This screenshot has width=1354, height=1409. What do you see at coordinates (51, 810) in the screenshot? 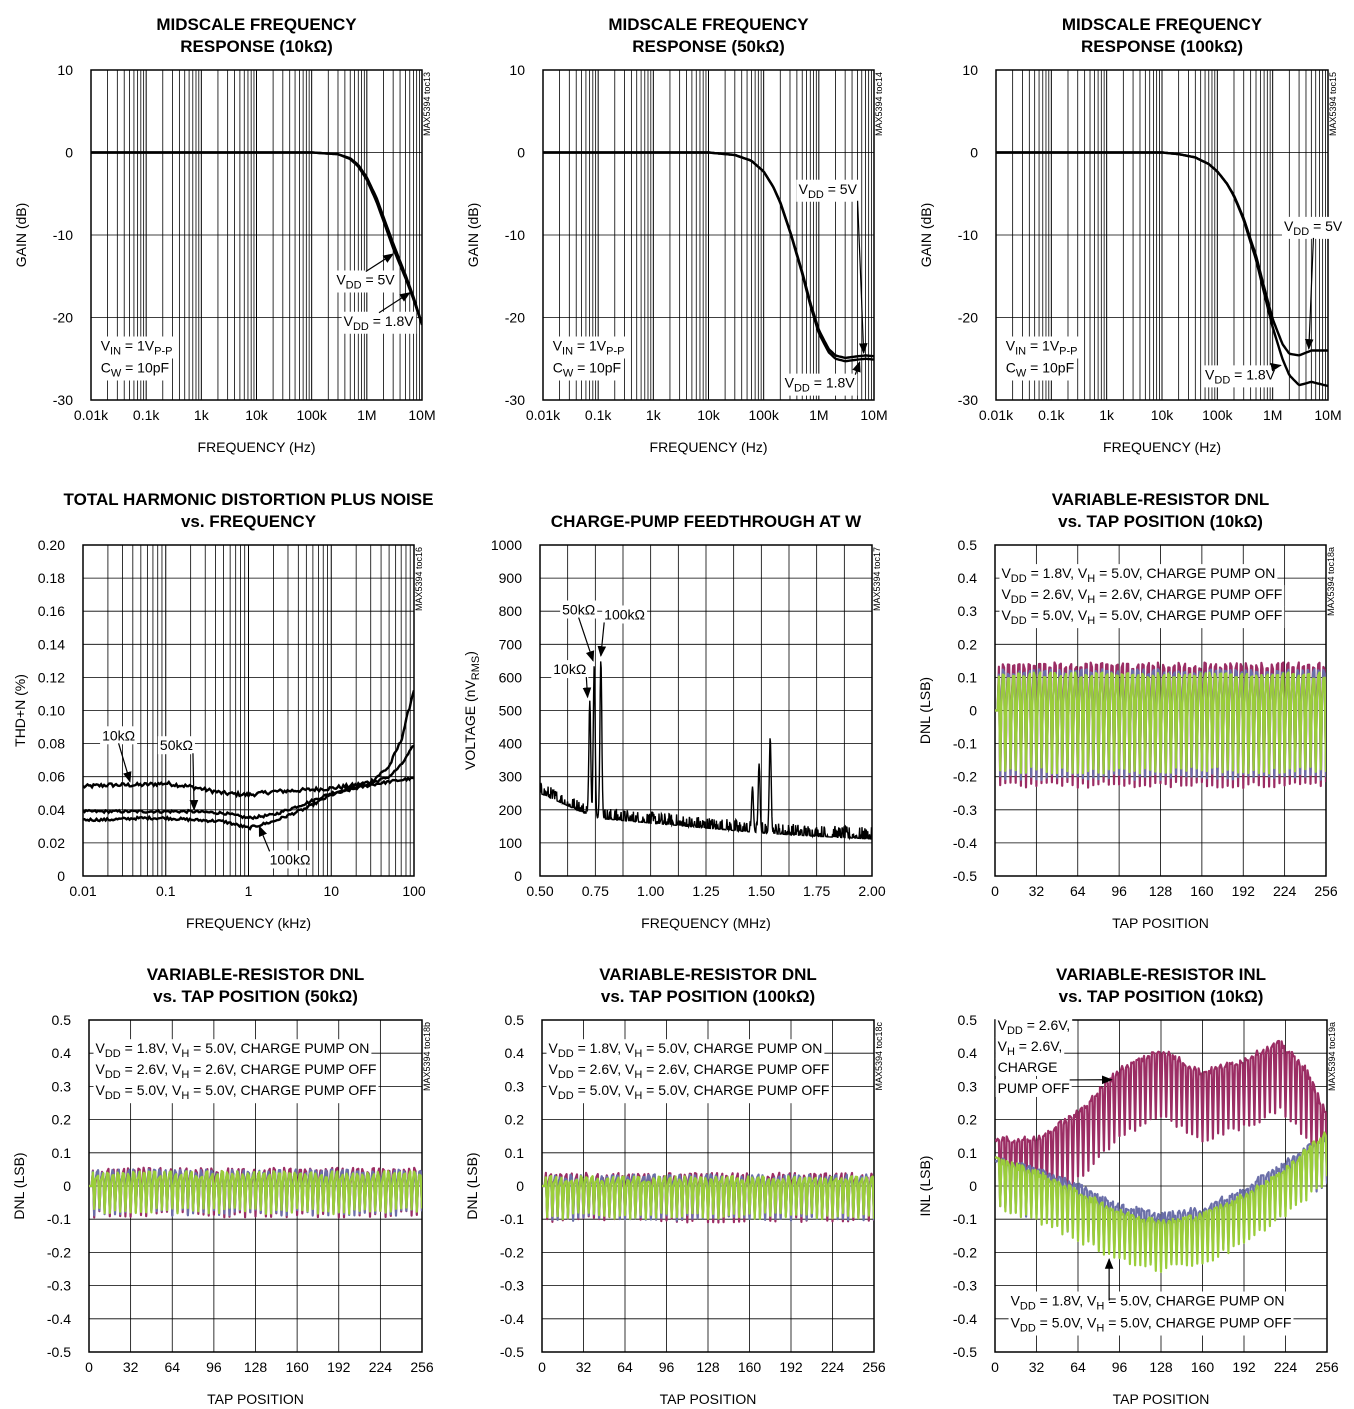
I see `y-tick-label: 0.04` at bounding box center [51, 810].